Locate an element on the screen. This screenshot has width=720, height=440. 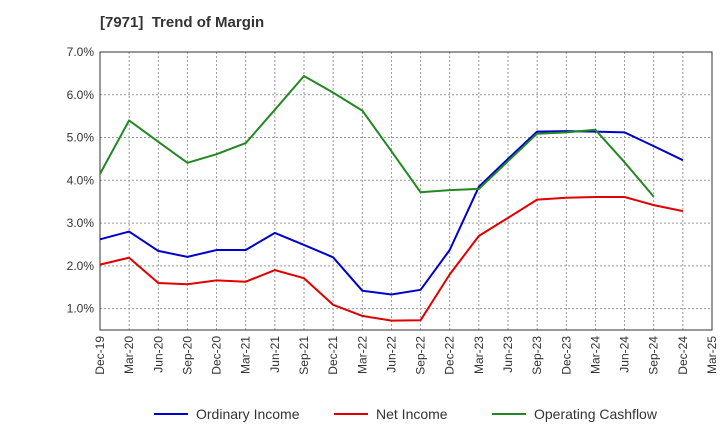
x-tick-label: Mar-21 is located at coordinates (246, 355).